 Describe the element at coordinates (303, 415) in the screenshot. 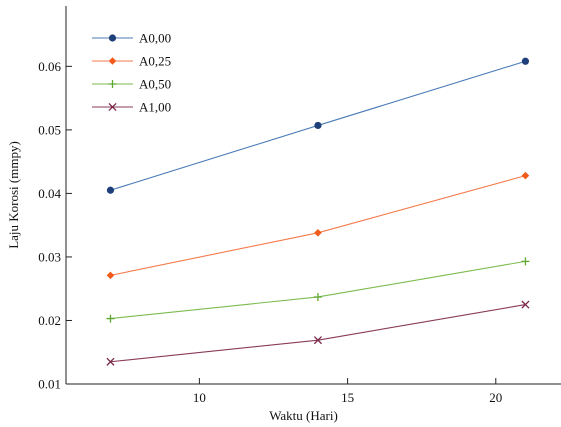

I see `x-axis-title: Waktu (Hari)` at that location.